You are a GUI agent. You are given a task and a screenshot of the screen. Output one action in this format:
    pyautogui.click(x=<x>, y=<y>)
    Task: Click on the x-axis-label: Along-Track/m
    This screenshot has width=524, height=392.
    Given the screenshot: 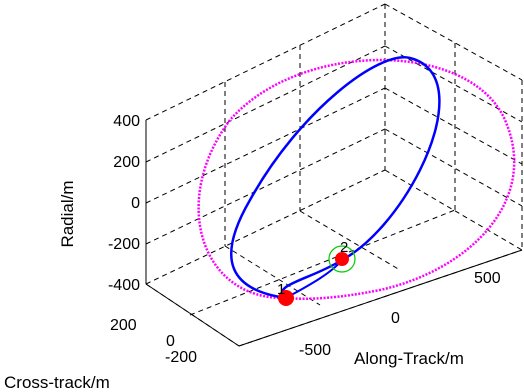 What is the action you would take?
    pyautogui.click(x=409, y=358)
    